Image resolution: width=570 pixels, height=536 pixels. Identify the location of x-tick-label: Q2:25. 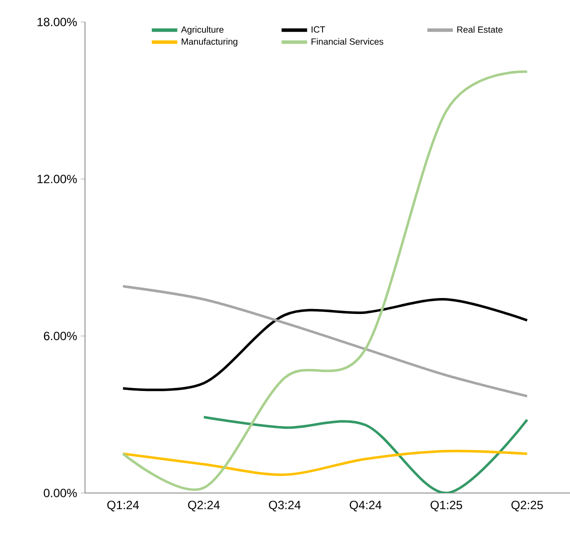
(527, 506).